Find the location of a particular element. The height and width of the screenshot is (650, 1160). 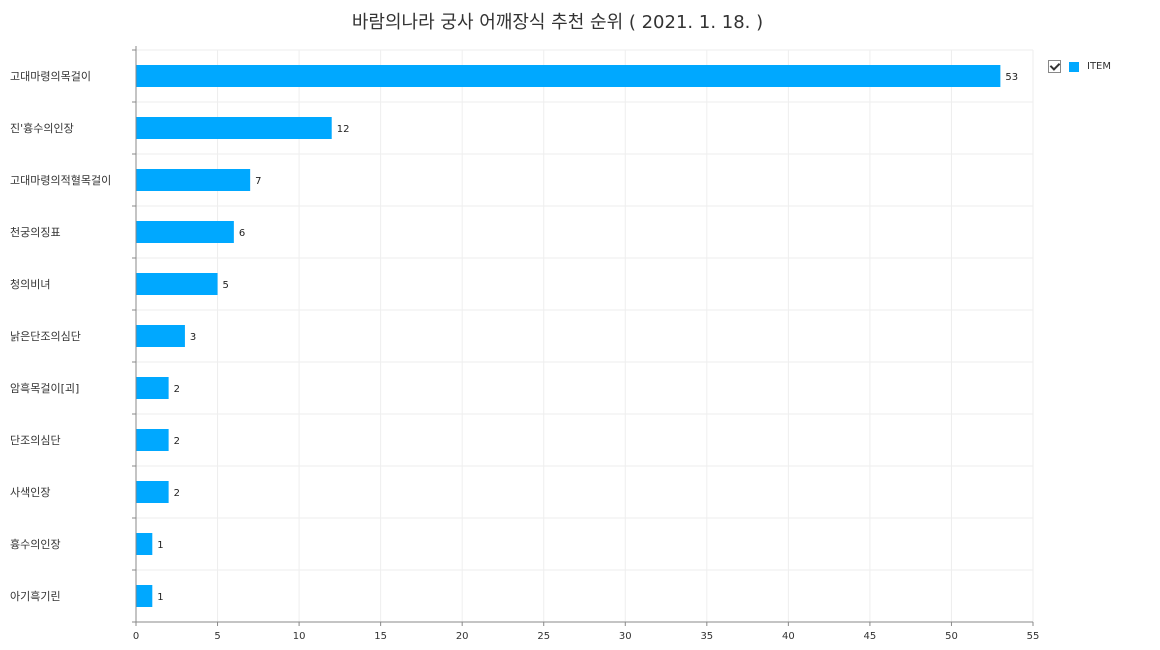

category-label: 진'흉수의인장 is located at coordinates (42, 128).